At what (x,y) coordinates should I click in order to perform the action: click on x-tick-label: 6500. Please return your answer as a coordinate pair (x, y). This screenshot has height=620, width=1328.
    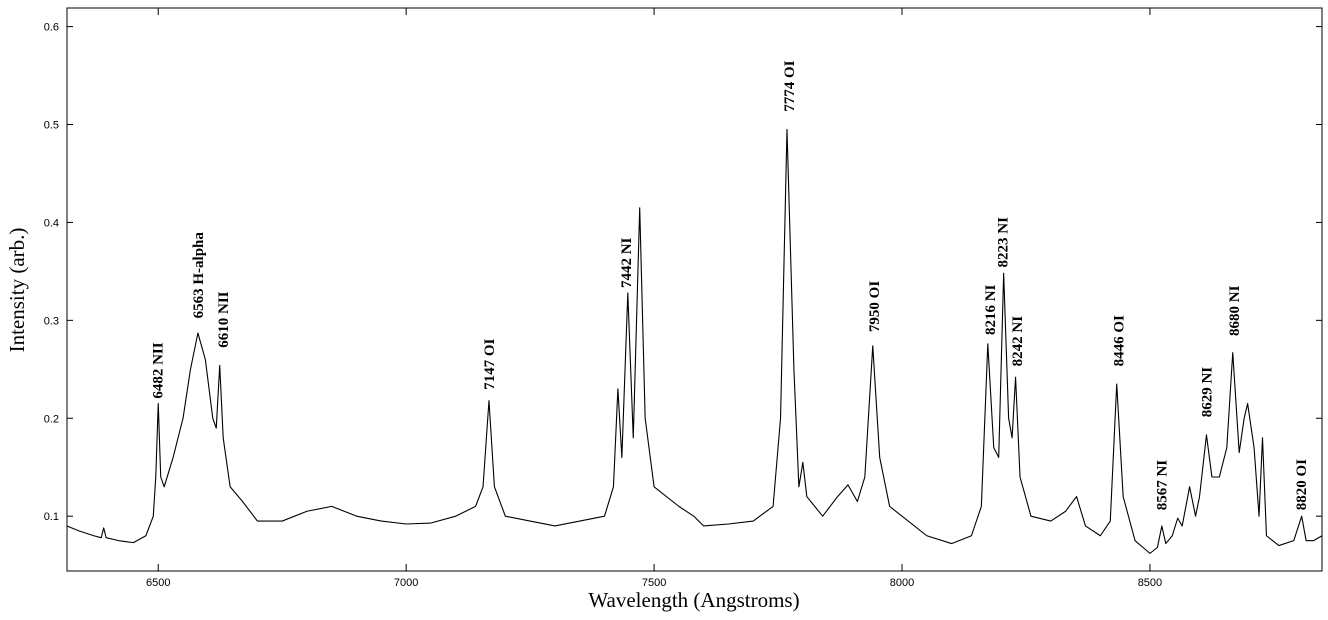
    Looking at the image, I should click on (158, 583).